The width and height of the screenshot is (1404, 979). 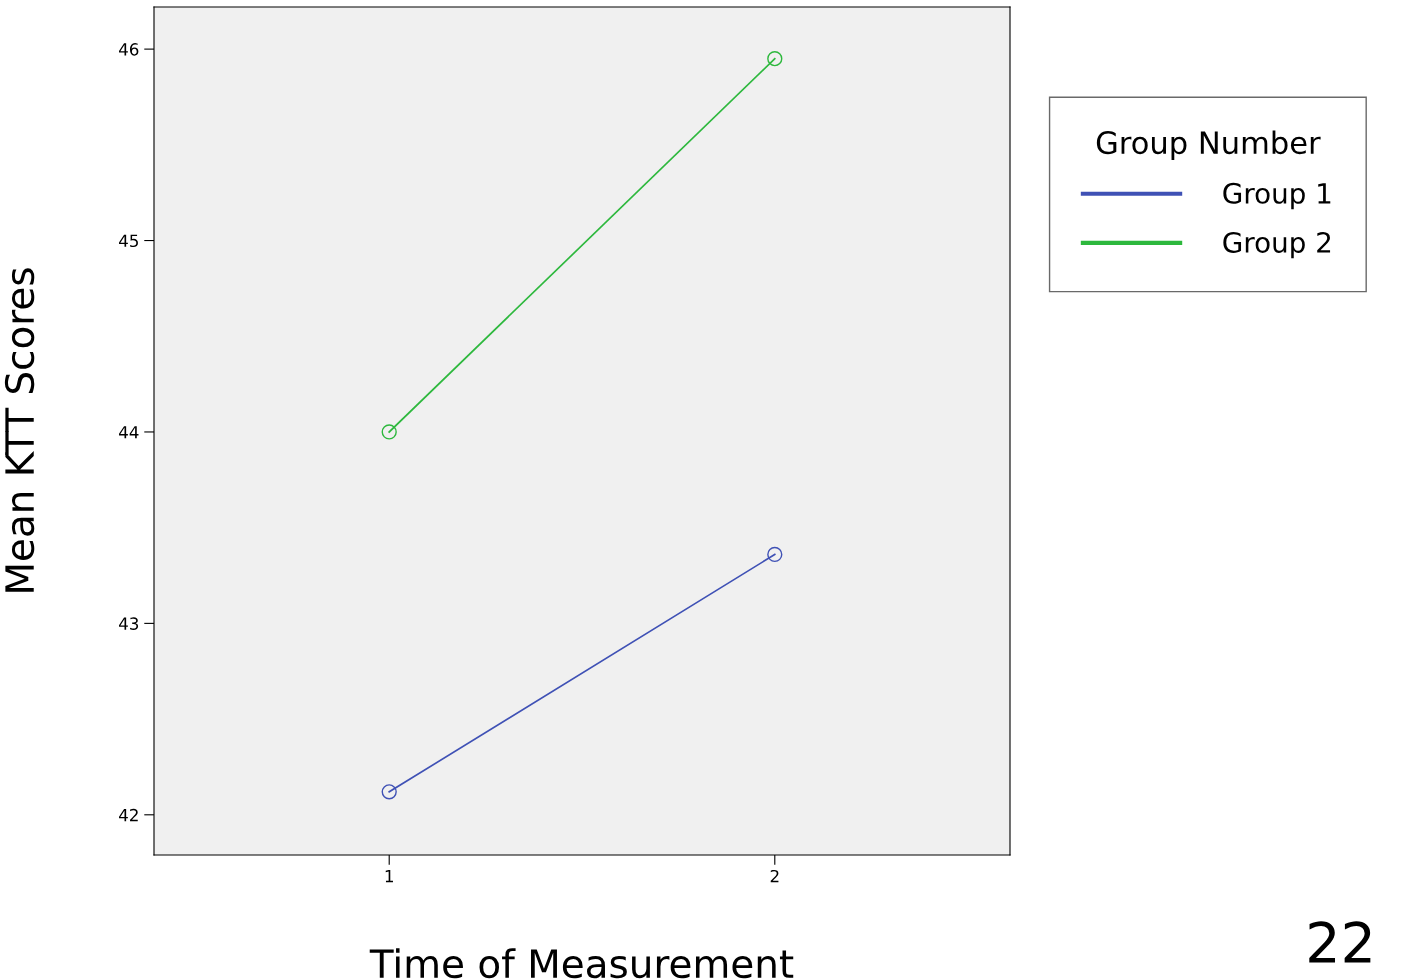 I want to click on text: 22, so click(x=1340, y=942).